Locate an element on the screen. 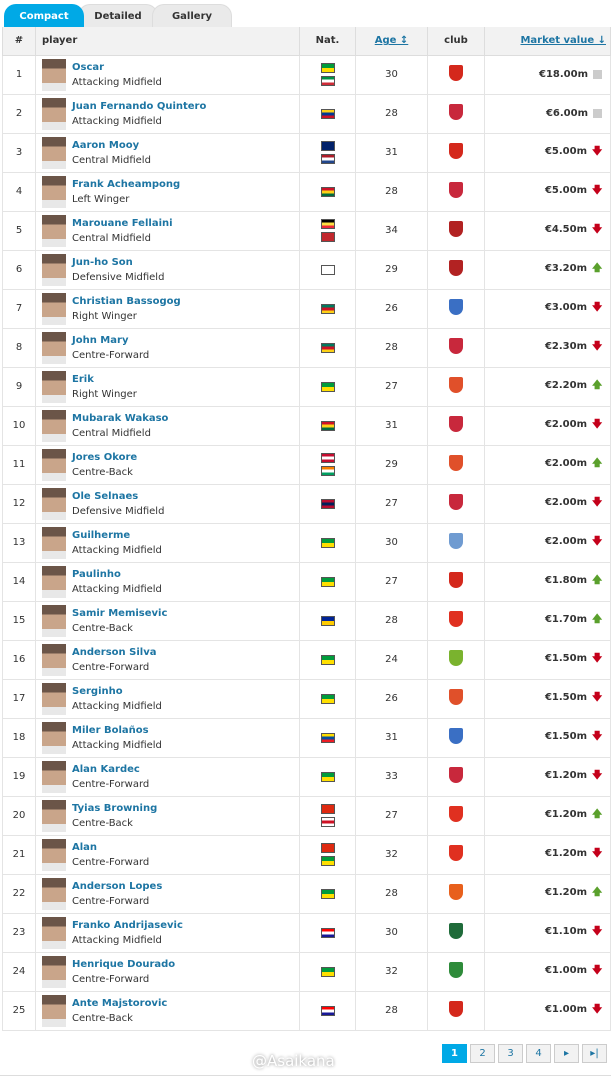 Image resolution: width=611 pixels, height=1077 pixels. player-name-link: Ante Majstorovic is located at coordinates (120, 1003).